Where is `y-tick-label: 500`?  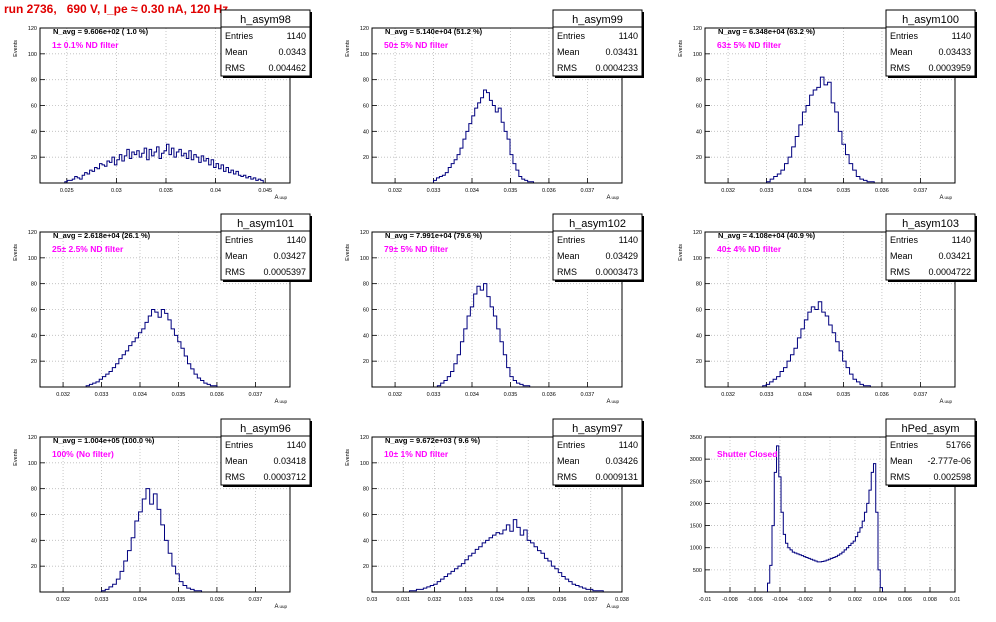 y-tick-label: 500 is located at coordinates (697, 571).